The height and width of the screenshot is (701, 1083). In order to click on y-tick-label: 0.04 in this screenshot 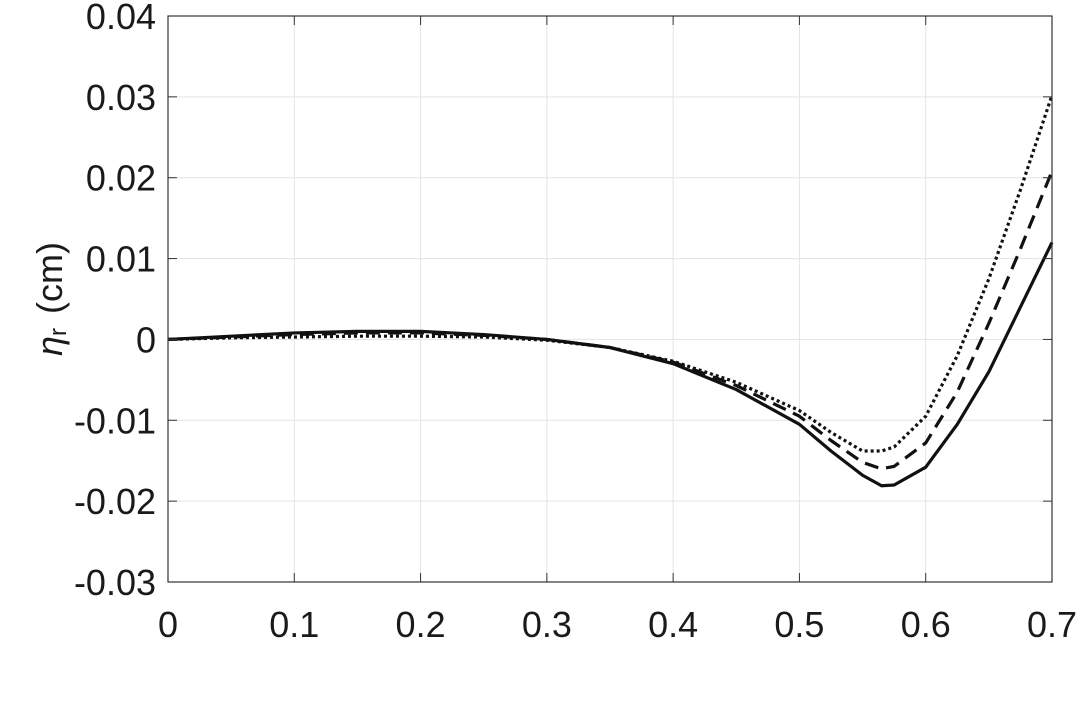, I will do `click(121, 18)`.